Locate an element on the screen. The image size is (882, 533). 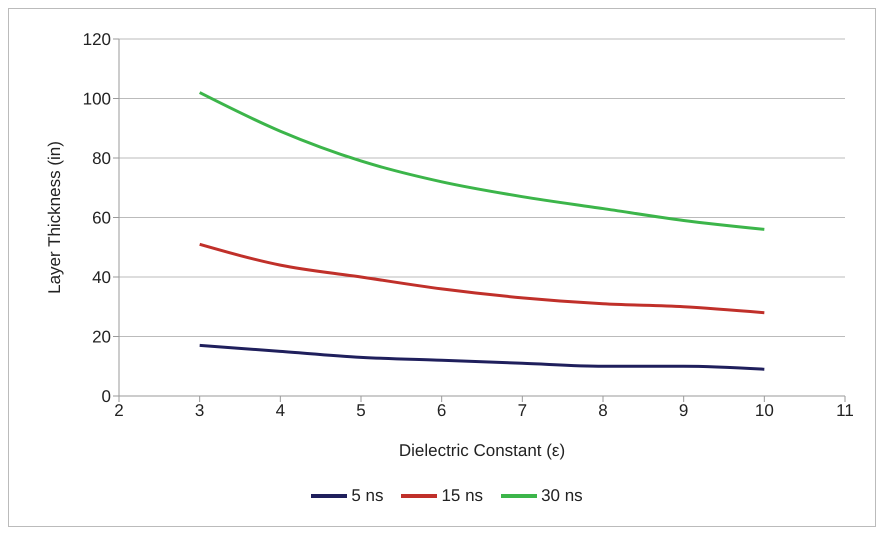
y-tick-label: 100 is located at coordinates (96, 99).